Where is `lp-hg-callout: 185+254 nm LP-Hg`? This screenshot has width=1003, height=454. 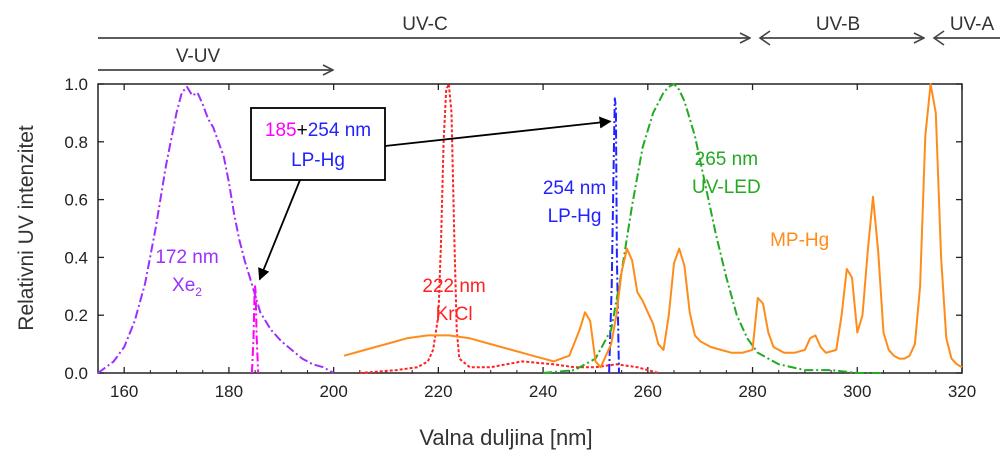 lp-hg-callout: 185+254 nm LP-Hg is located at coordinates (431, 194).